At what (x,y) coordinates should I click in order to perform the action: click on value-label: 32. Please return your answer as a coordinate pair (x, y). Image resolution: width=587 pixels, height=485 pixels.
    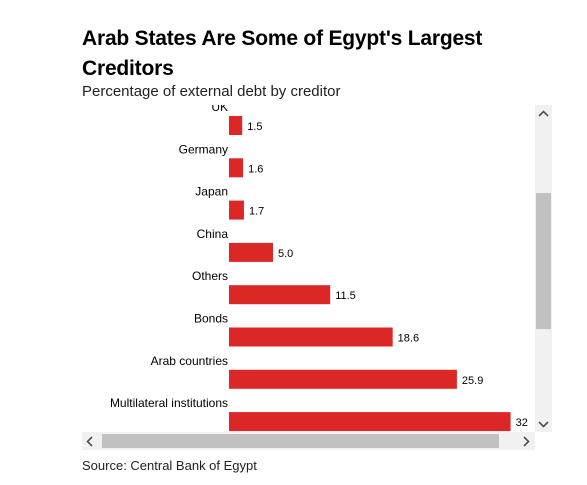
    Looking at the image, I should click on (522, 423).